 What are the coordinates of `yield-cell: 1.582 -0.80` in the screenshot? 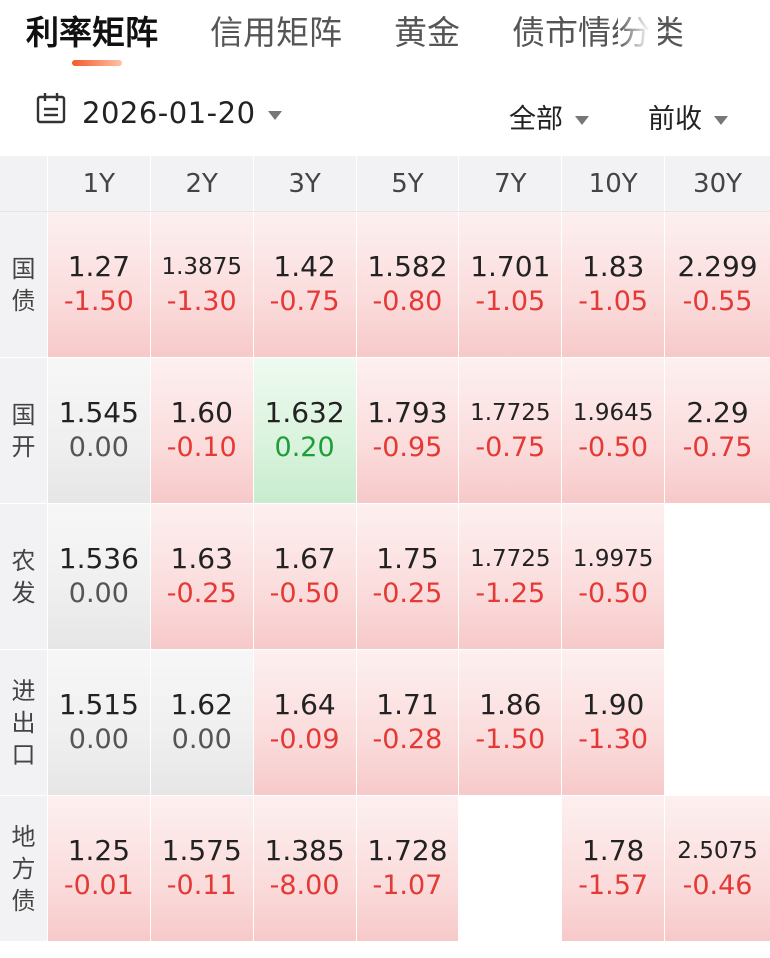 It's located at (407, 284).